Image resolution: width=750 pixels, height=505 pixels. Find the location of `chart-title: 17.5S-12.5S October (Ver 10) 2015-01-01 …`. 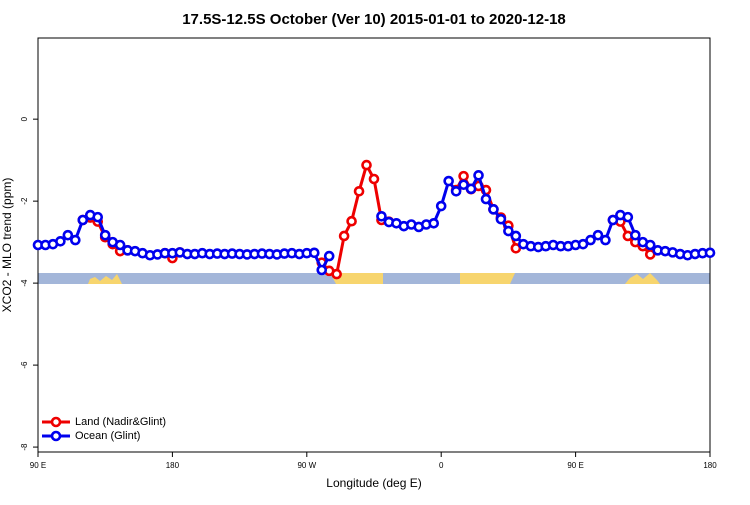

chart-title: 17.5S-12.5S October (Ver 10) 2015-01-01 … is located at coordinates (374, 19).